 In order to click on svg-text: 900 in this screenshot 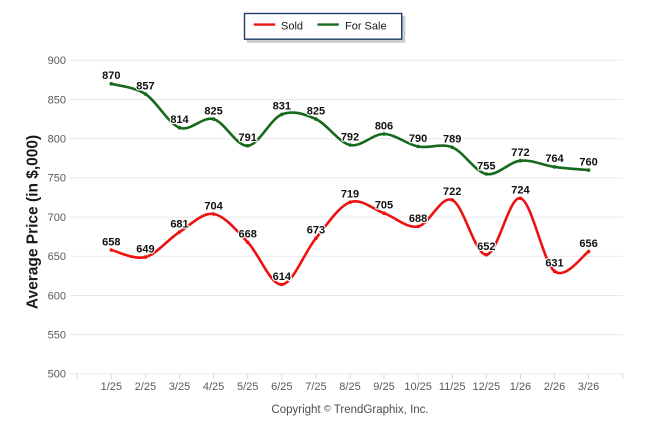, I will do `click(57, 61)`.